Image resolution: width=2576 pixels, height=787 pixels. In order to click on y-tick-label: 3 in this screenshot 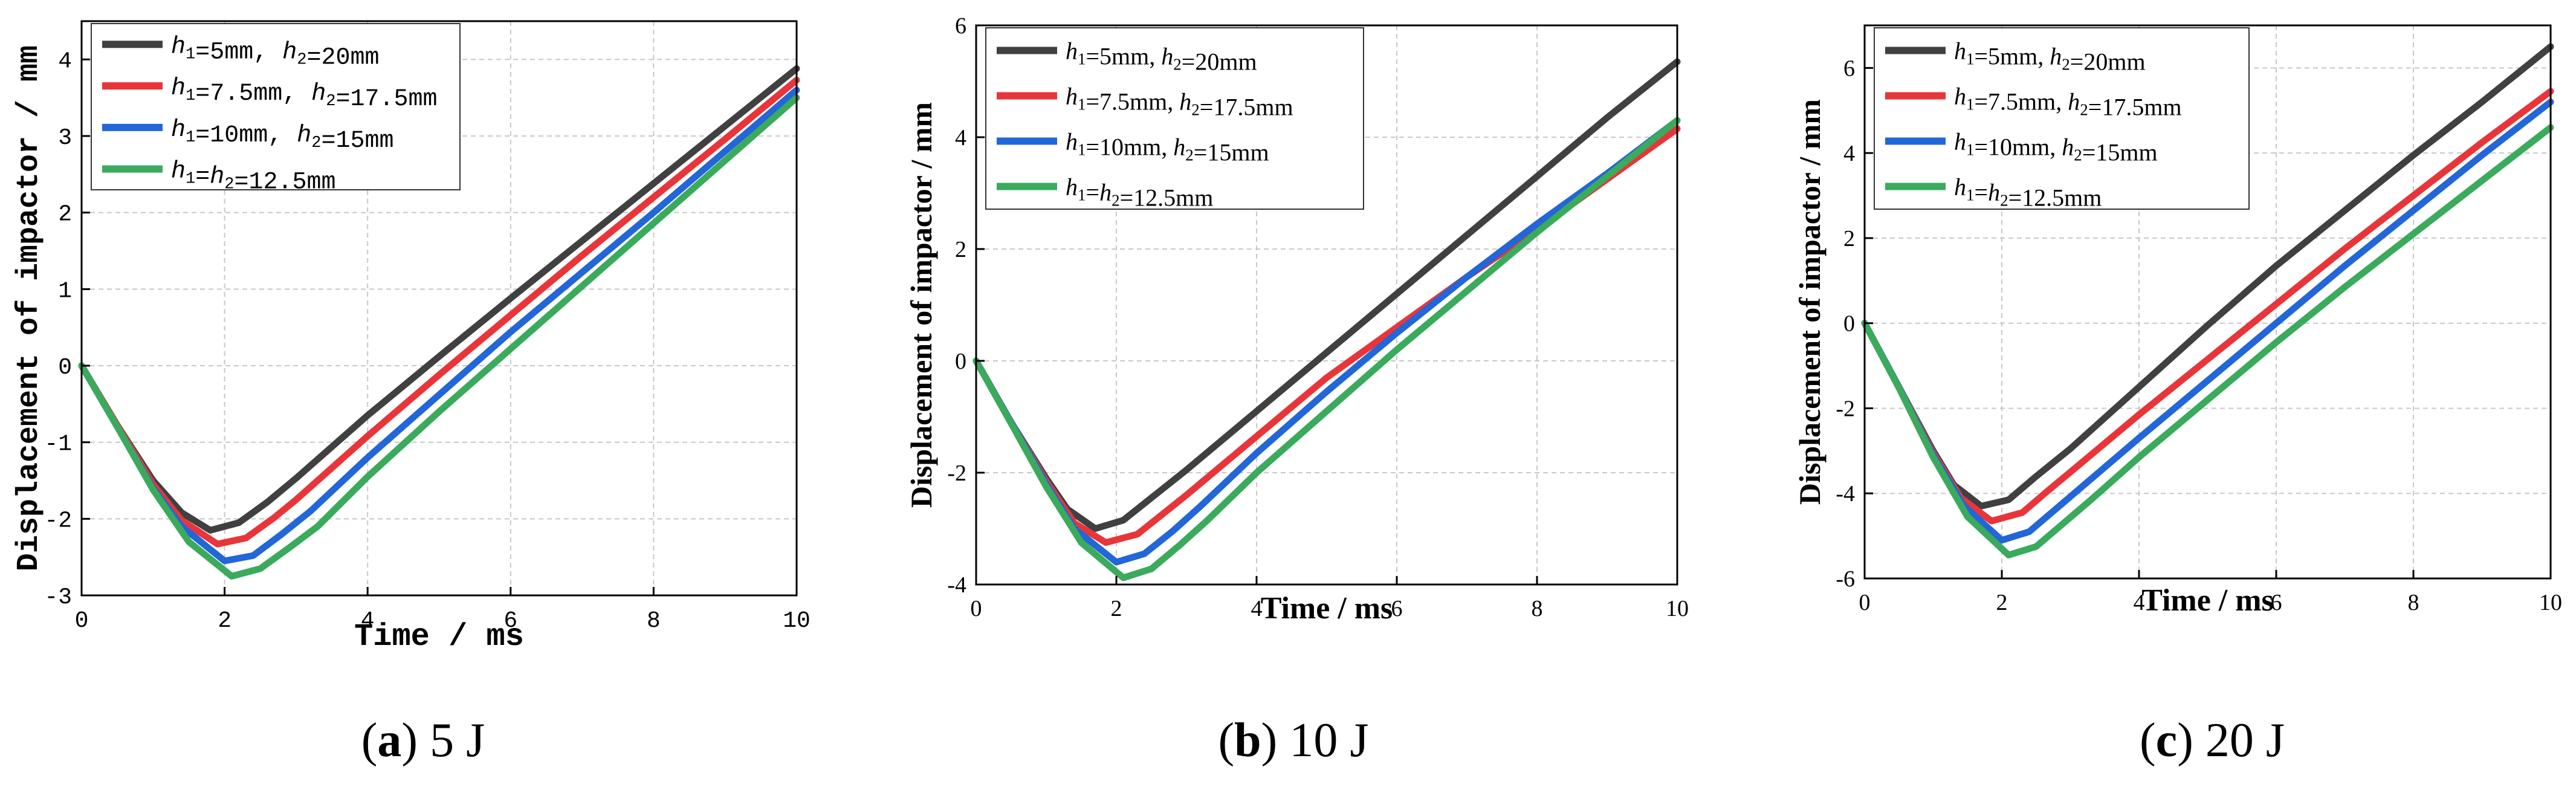, I will do `click(65, 138)`.